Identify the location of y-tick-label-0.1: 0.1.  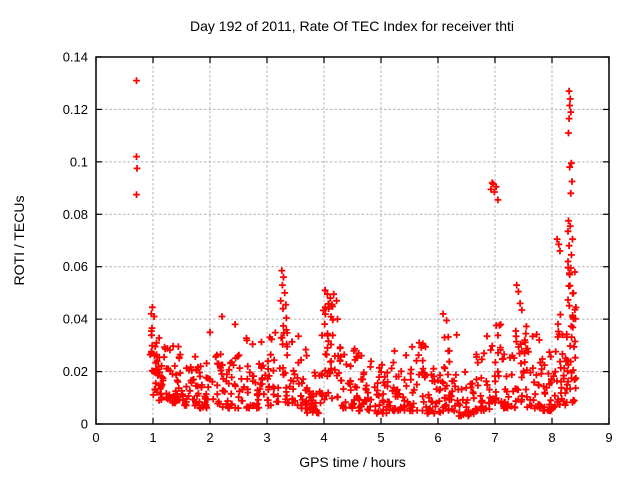
(79, 161).